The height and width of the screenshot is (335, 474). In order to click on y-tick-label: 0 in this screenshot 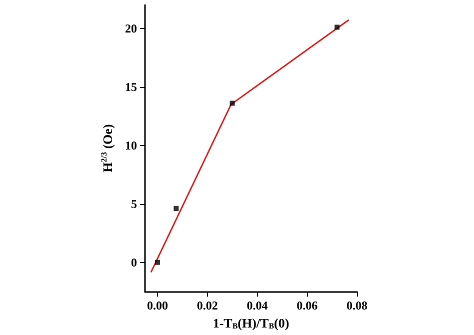, I will do `click(134, 262)`.